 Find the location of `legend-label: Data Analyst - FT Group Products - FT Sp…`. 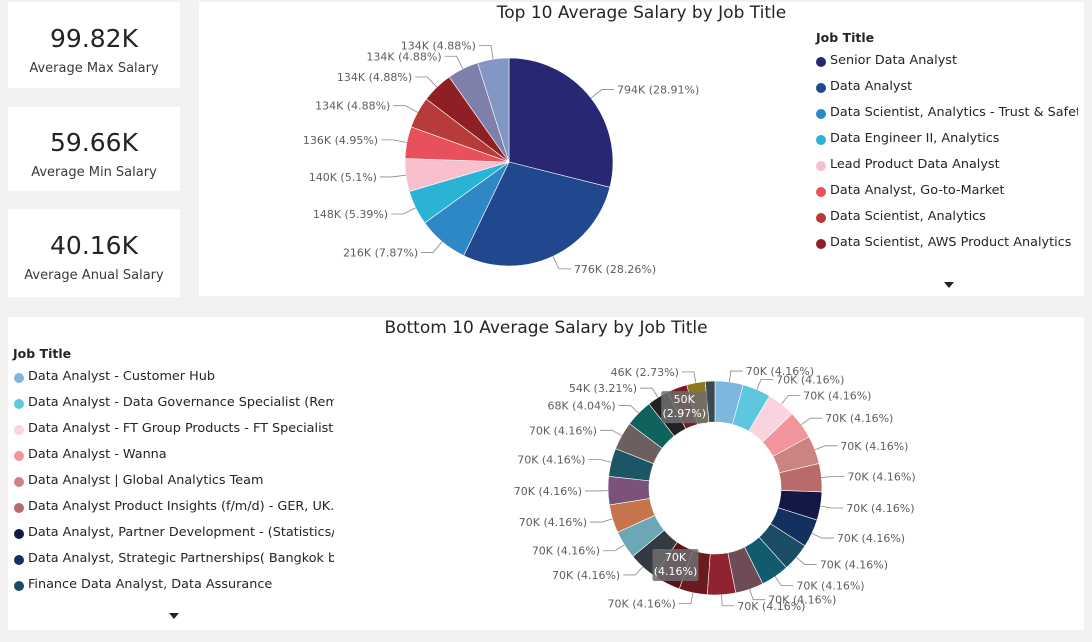

legend-label: Data Analyst - FT Group Products - FT Sp… is located at coordinates (181, 428).